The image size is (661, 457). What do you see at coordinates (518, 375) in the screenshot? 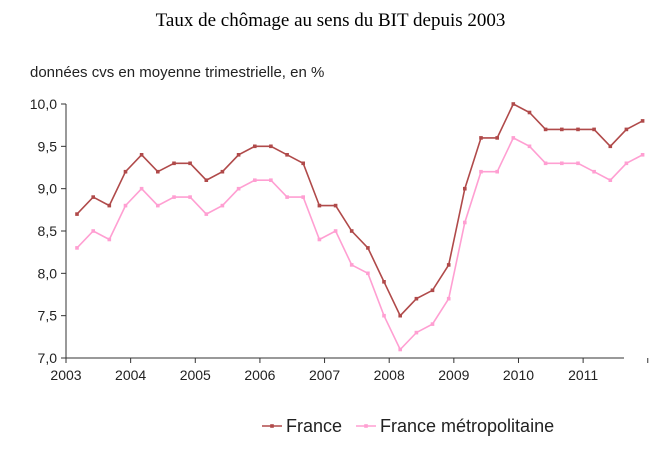
I see `x-tick-label: 2010` at bounding box center [518, 375].